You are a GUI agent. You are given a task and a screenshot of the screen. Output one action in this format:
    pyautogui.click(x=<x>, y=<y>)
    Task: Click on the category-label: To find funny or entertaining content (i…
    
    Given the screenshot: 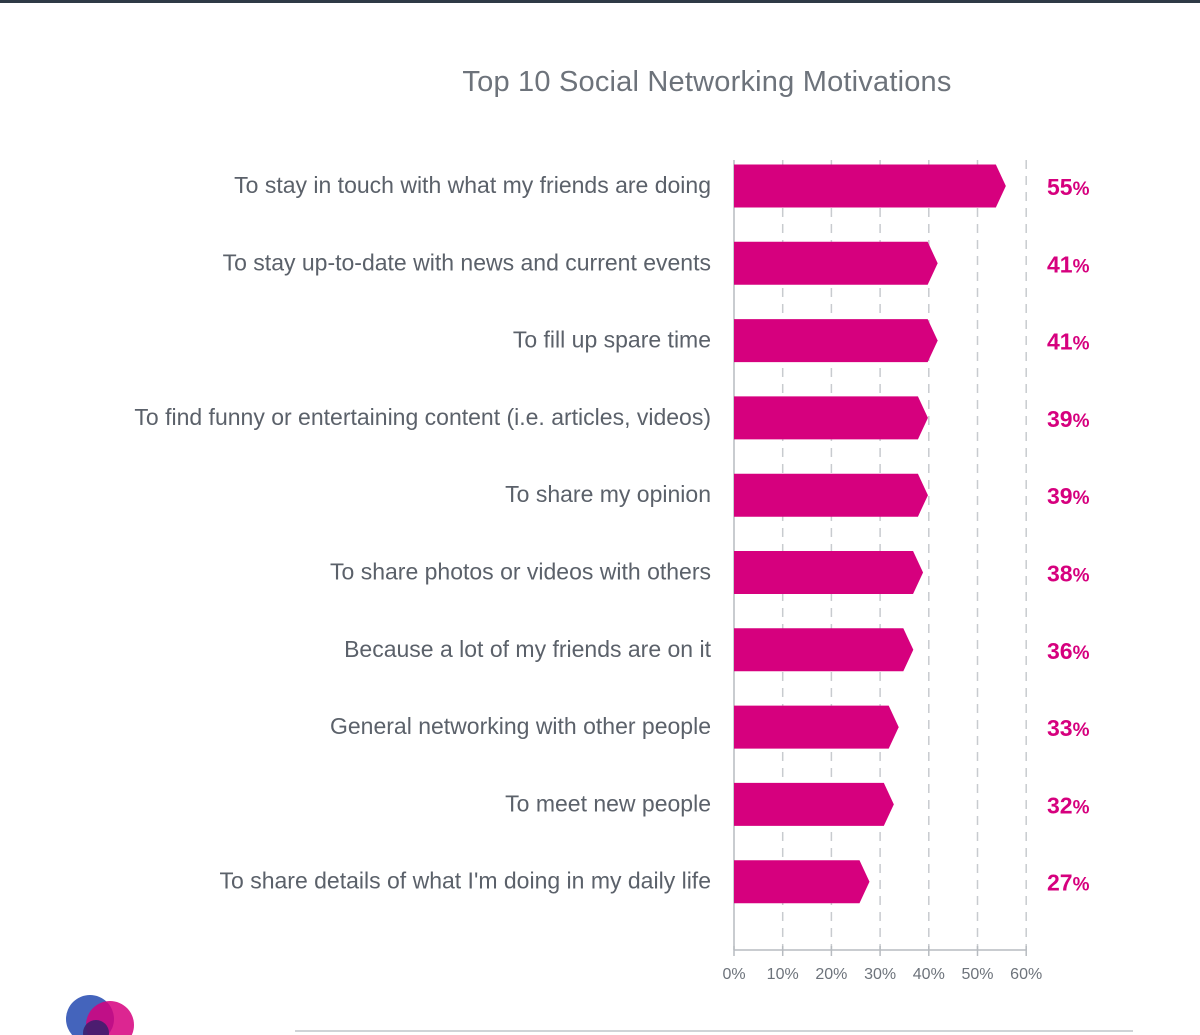 What is the action you would take?
    pyautogui.click(x=422, y=417)
    